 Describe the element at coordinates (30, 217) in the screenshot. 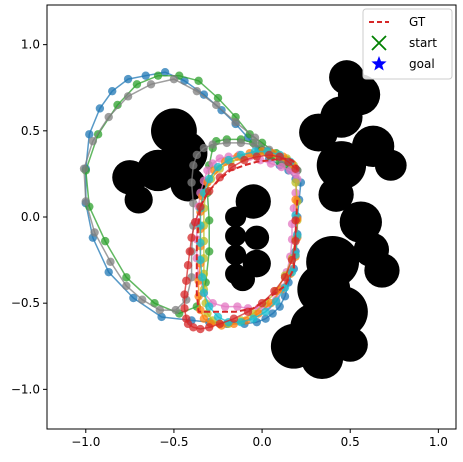

I see `y-tick-label: 0.0` at that location.